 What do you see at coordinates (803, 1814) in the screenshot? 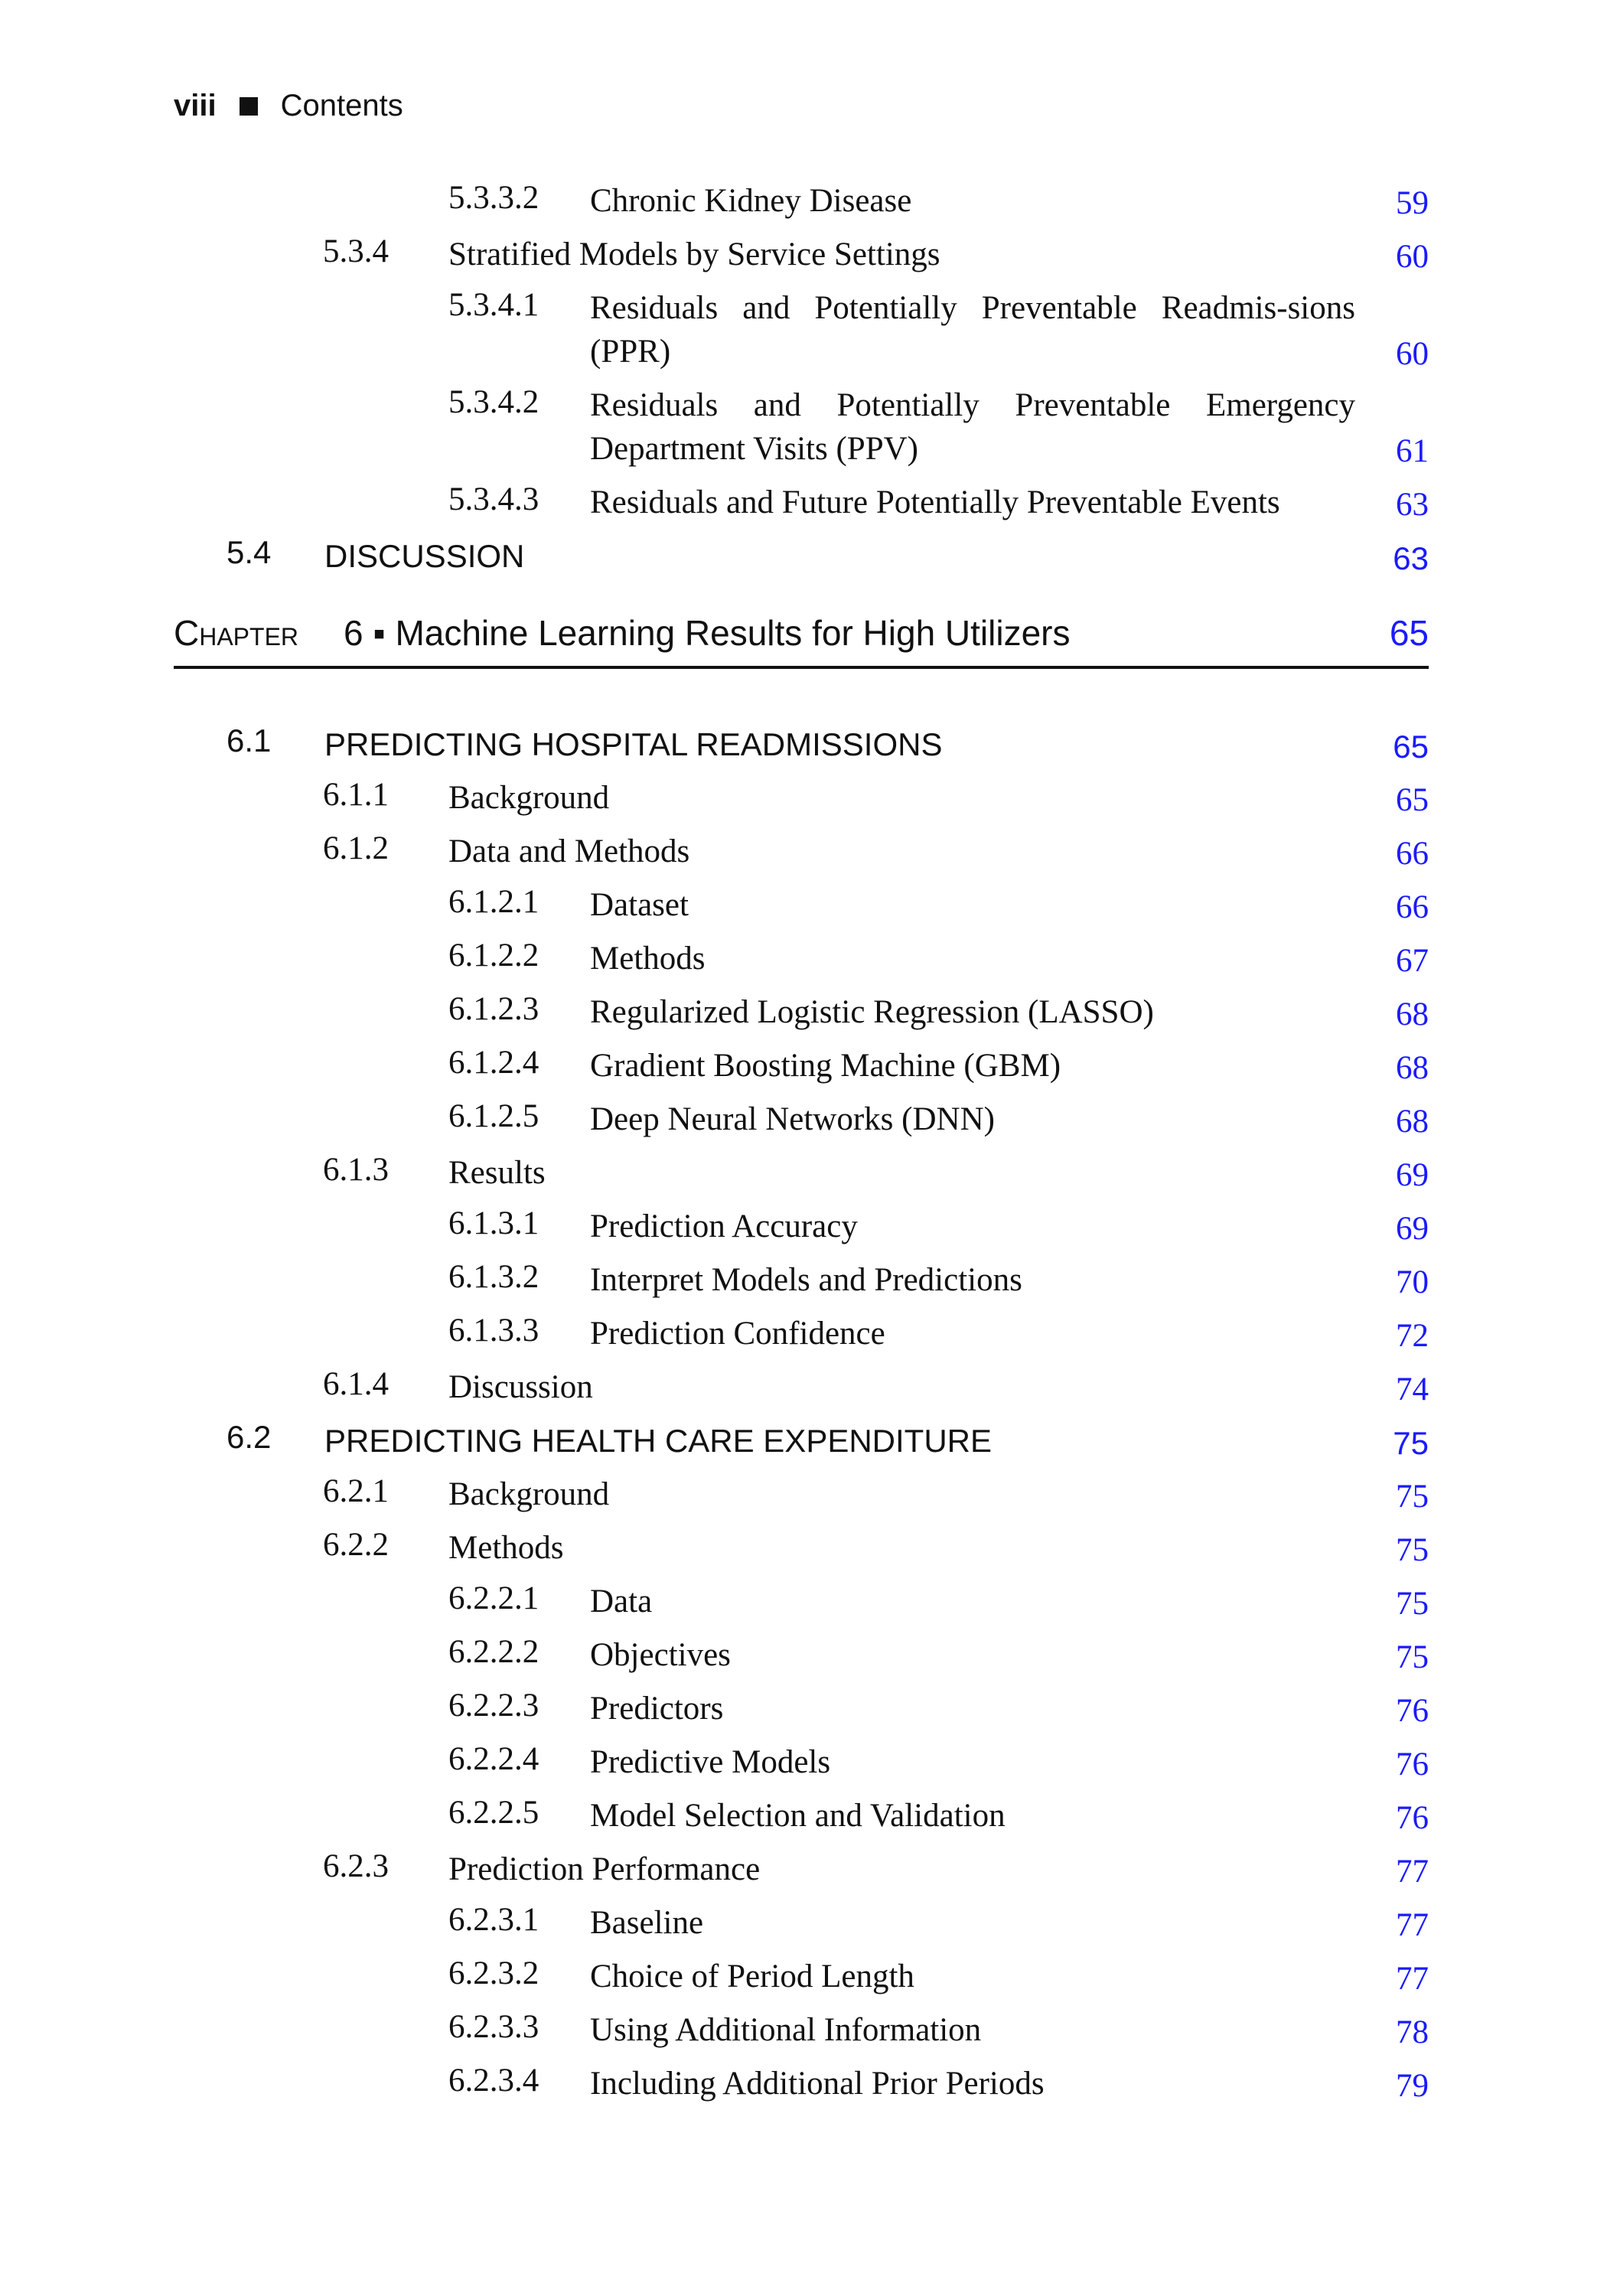
I see `toc-entry: 6.2.2.5 Model Selection and Validation 76` at bounding box center [803, 1814].